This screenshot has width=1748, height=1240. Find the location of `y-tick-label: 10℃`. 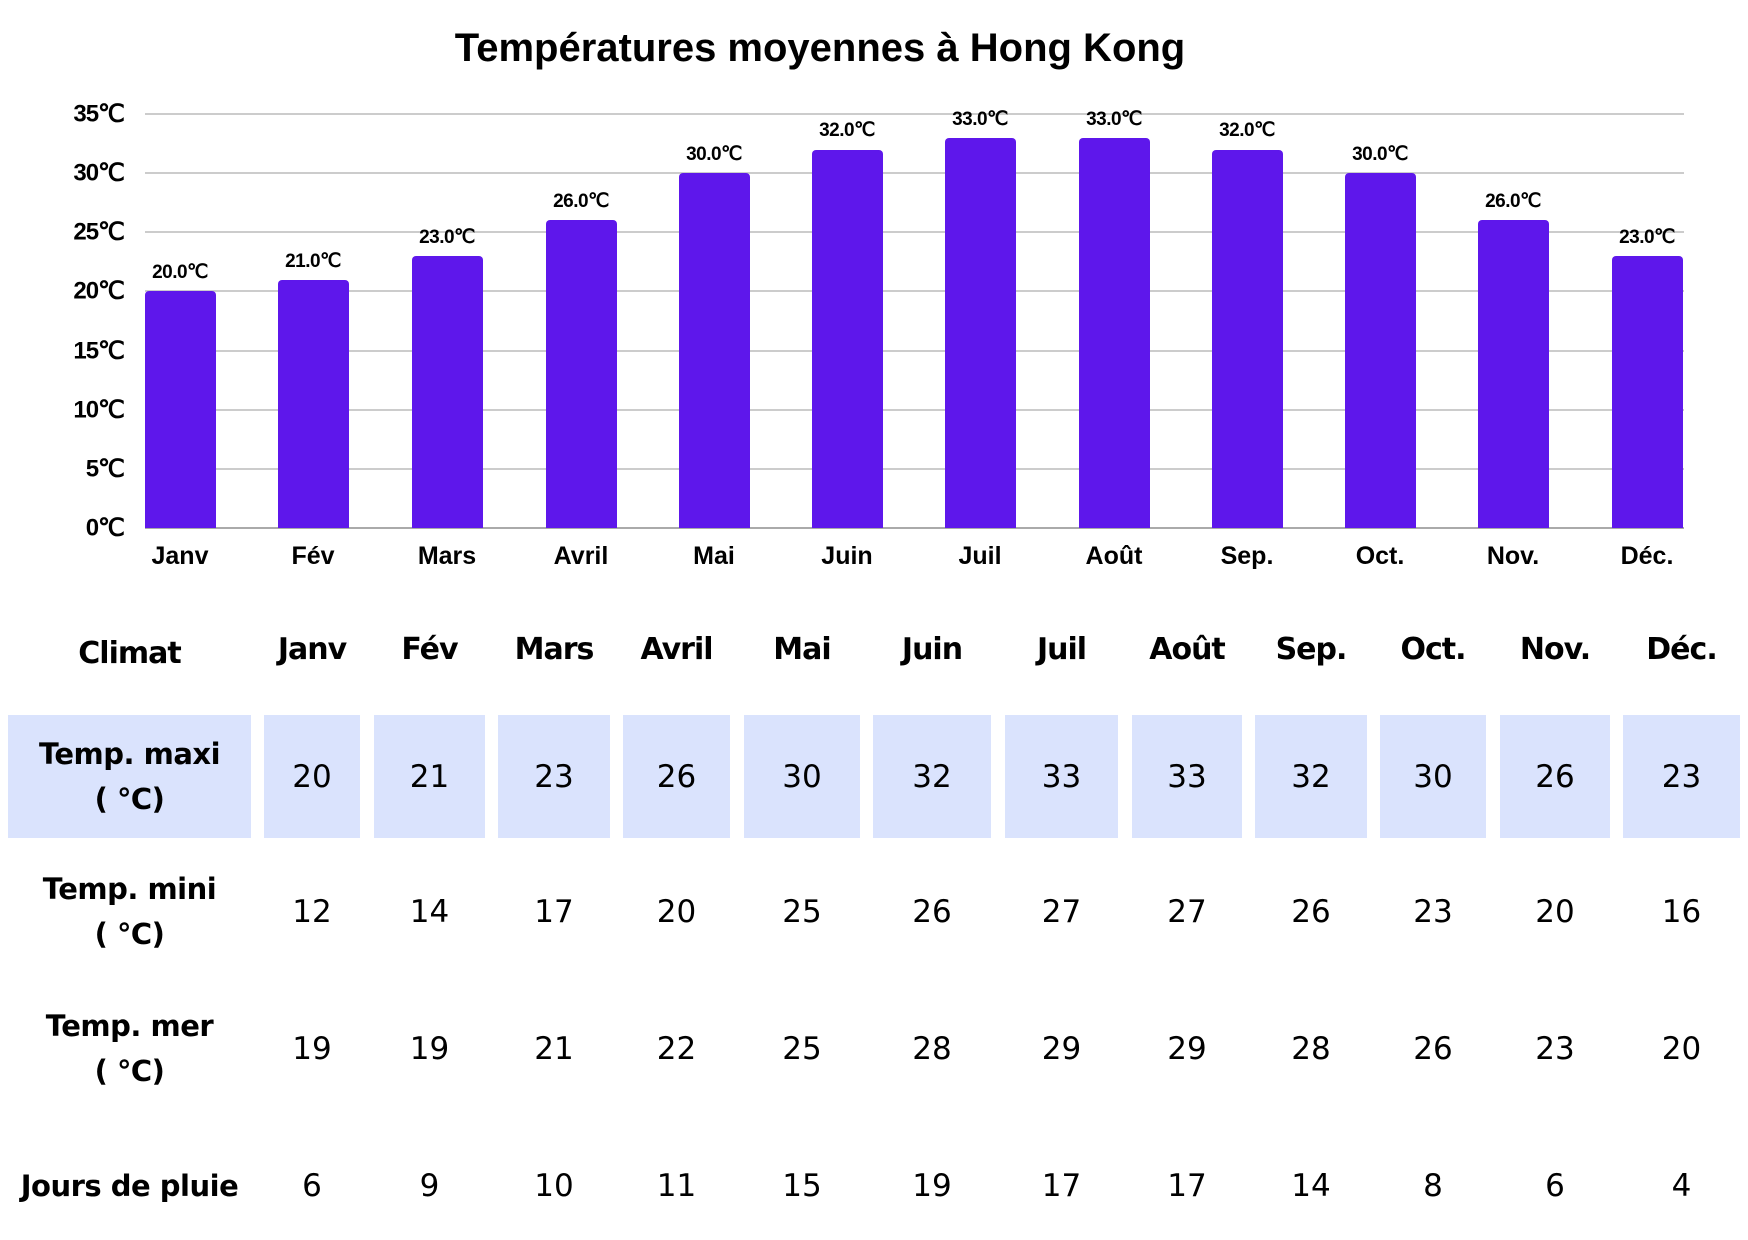

y-tick-label: 10℃ is located at coordinates (99, 410).